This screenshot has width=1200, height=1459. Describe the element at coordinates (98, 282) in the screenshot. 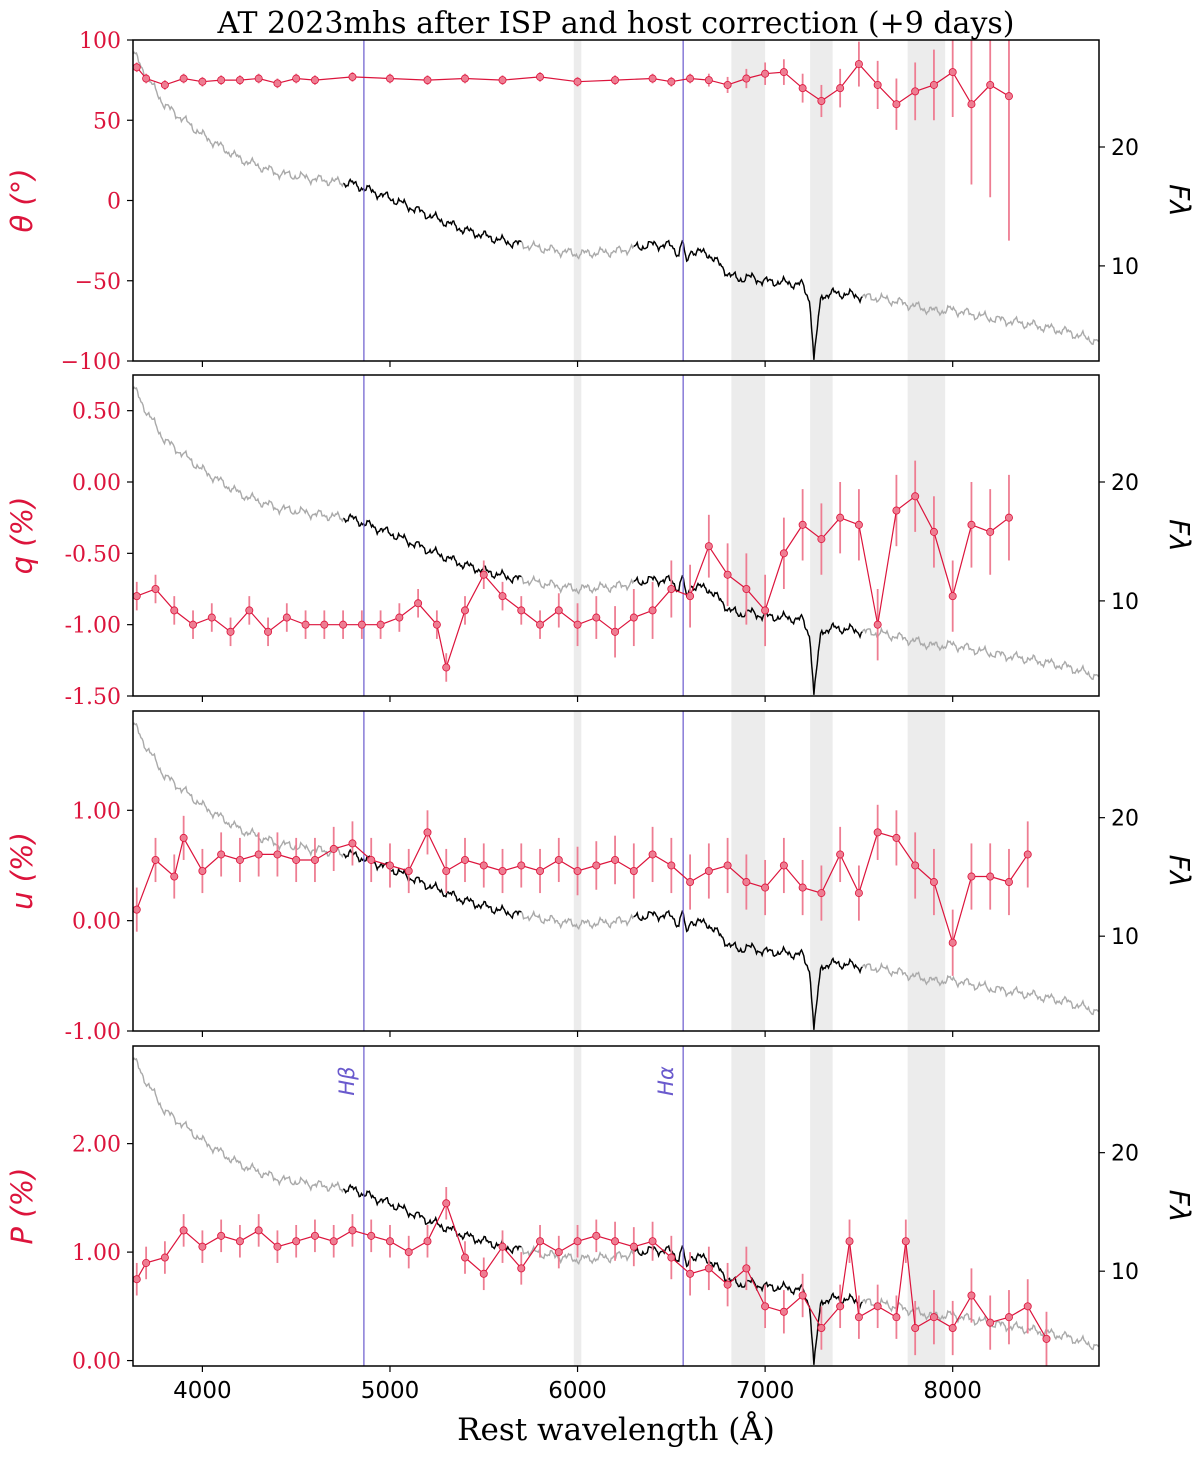

I see `y-tick-label: −50` at that location.